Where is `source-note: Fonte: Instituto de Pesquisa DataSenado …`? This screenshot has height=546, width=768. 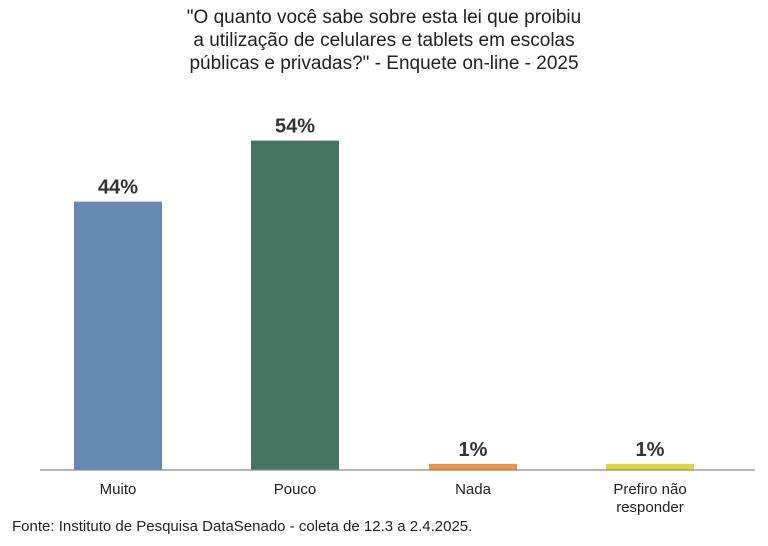
source-note: Fonte: Instituto de Pesquisa DataSenado … is located at coordinates (242, 526).